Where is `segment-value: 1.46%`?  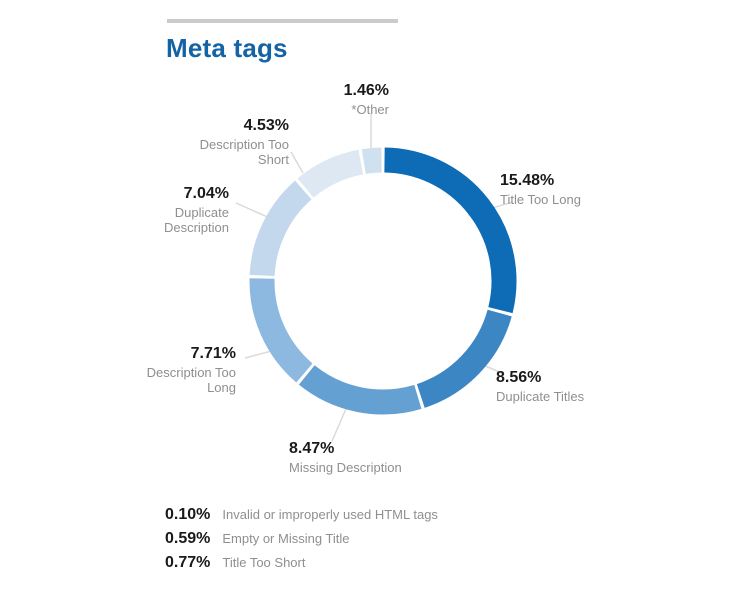
segment-value: 1.46% is located at coordinates (366, 90).